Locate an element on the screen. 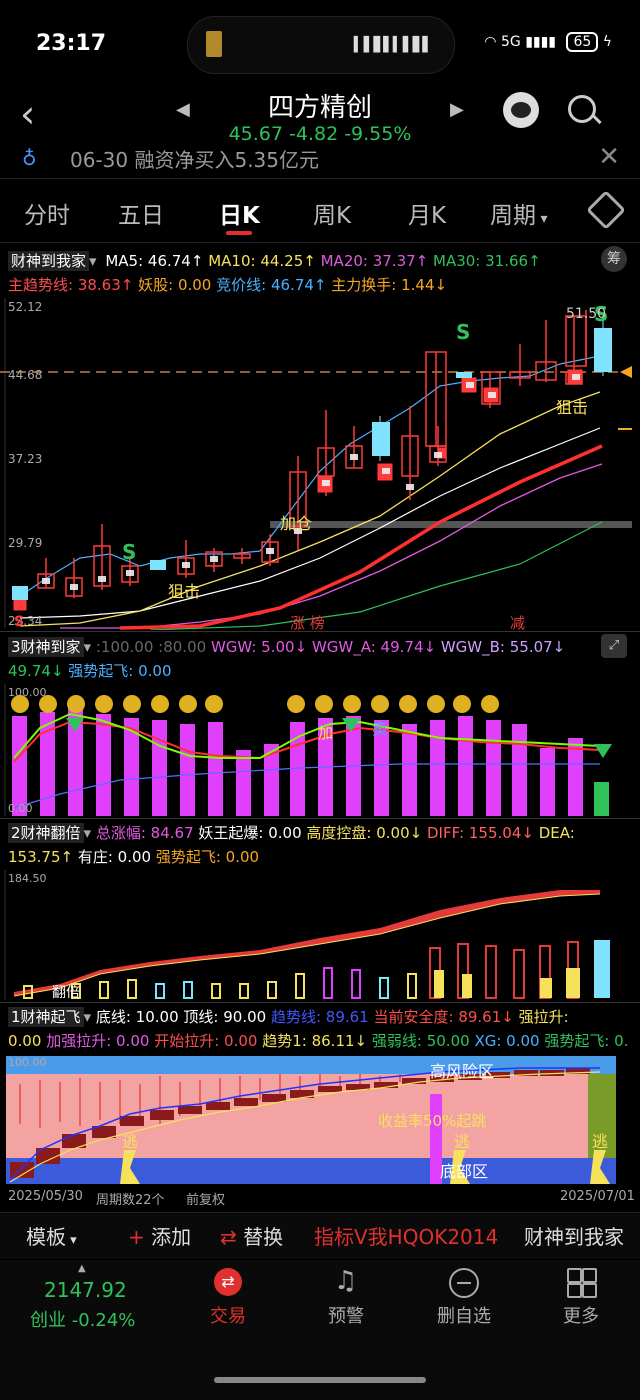 The height and width of the screenshot is (1400, 640). jia-label: 加 is located at coordinates (326, 733).